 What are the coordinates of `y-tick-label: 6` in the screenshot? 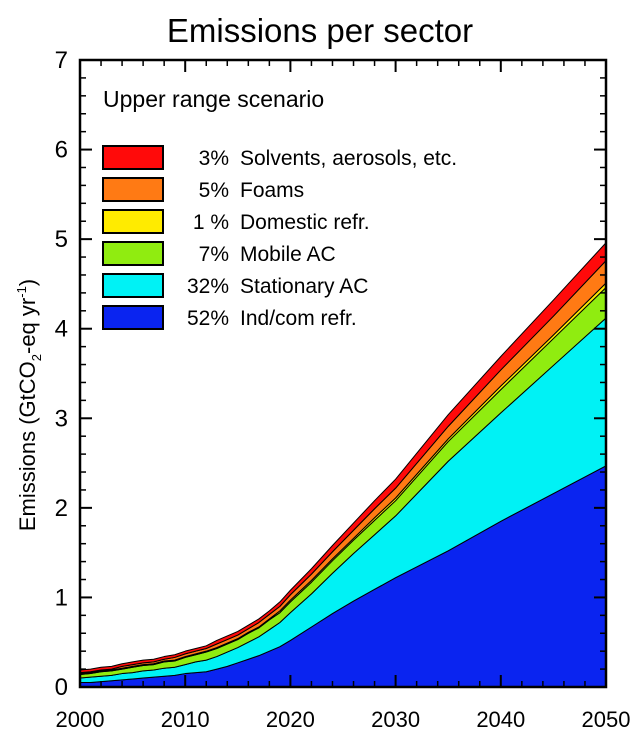 It's located at (61, 150).